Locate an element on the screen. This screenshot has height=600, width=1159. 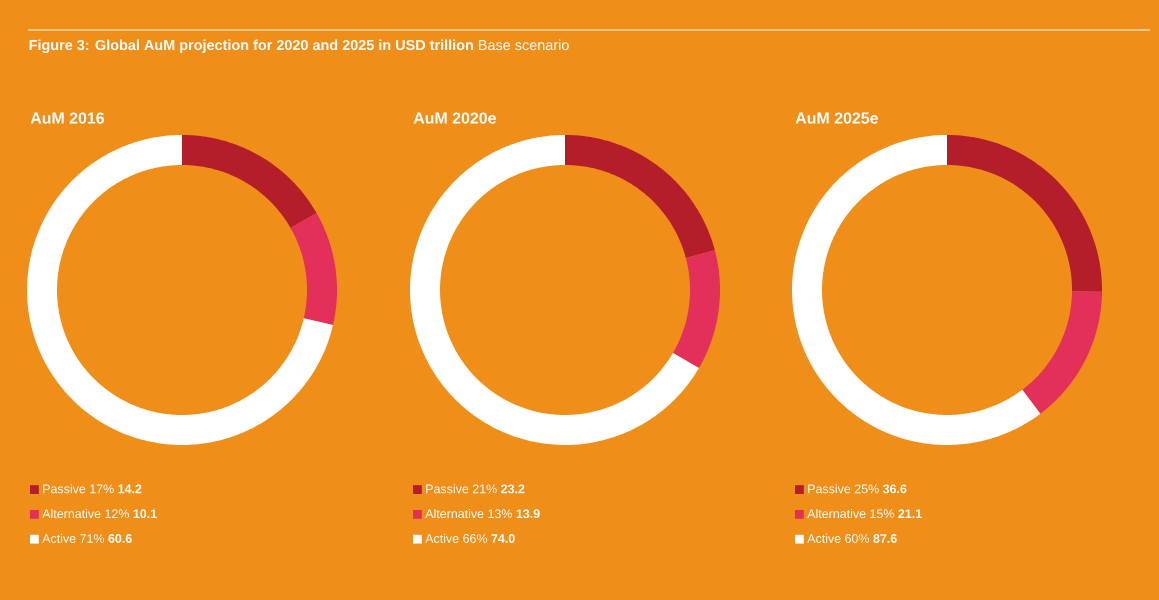
data-label: 12% 10.1 is located at coordinates (131, 514).